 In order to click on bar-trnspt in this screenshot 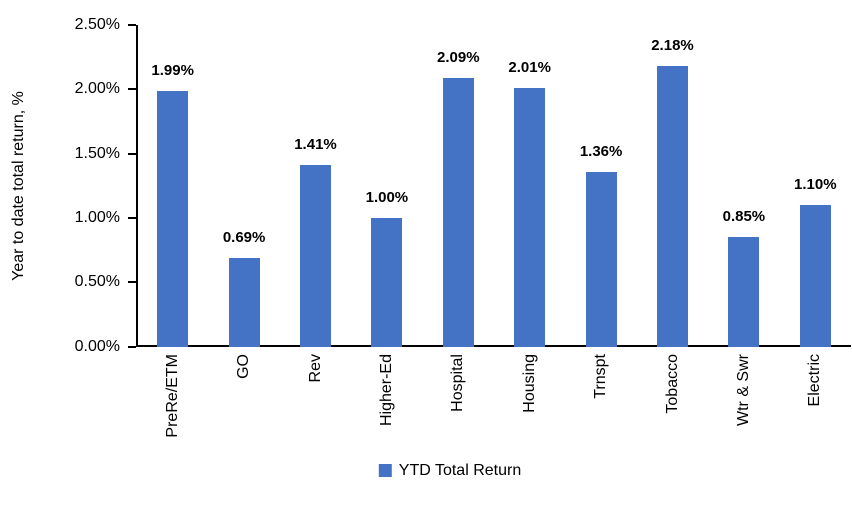, I will do `click(601, 259)`.